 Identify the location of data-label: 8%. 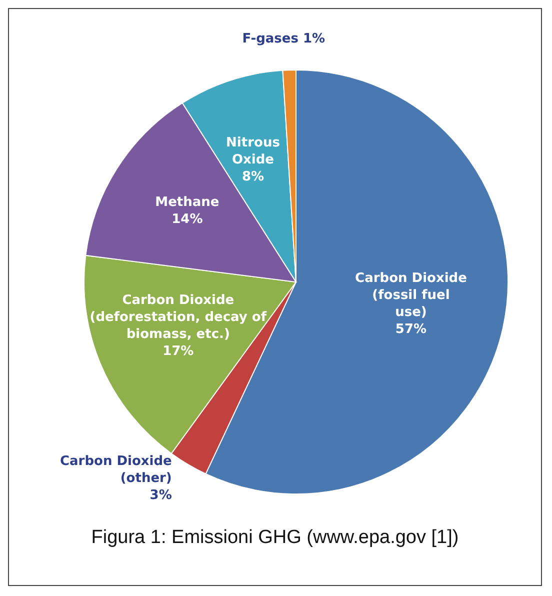
(253, 177).